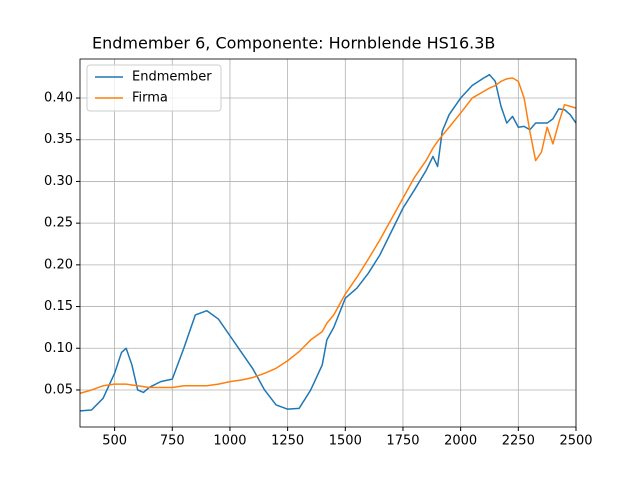  Describe the element at coordinates (229, 441) in the screenshot. I see `x-tick-label: 1000` at that location.